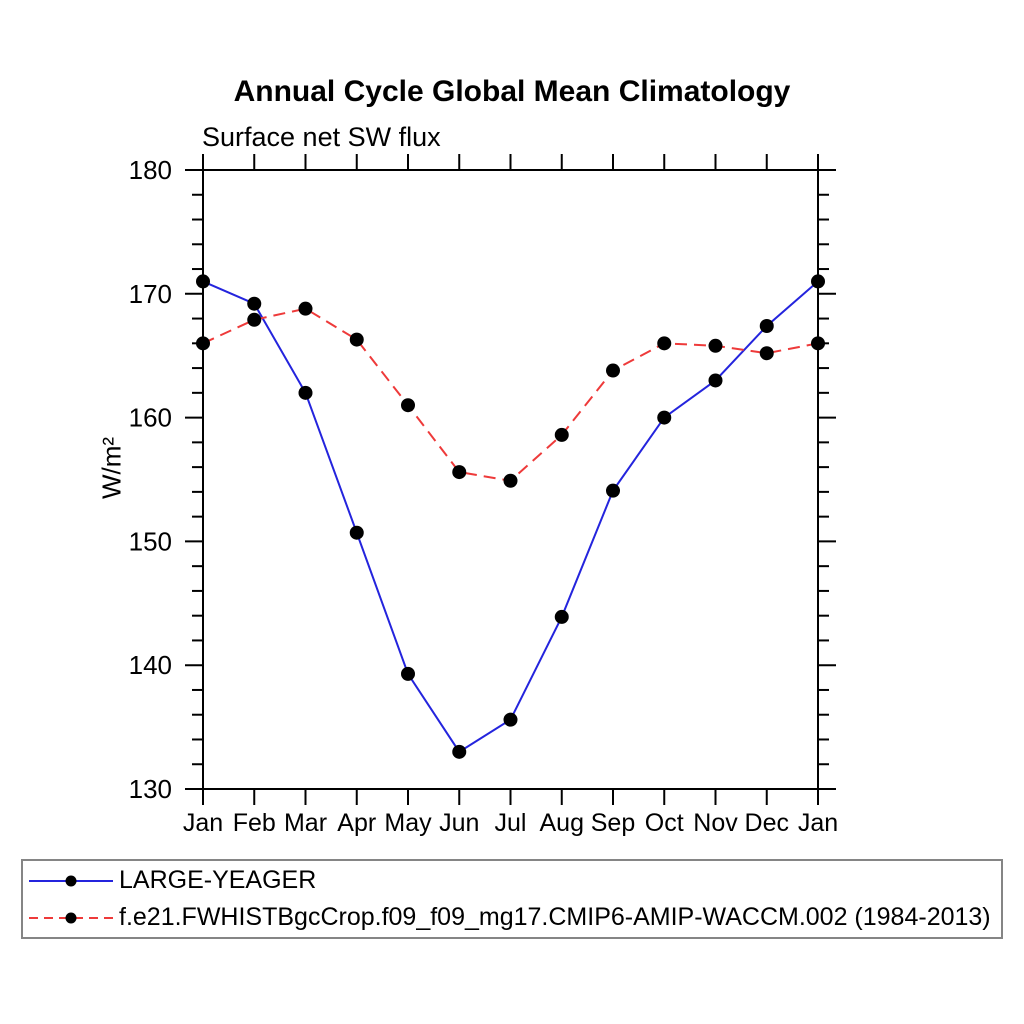 This screenshot has width=1024, height=1024. What do you see at coordinates (150, 541) in the screenshot?
I see `y-tick-label: 150` at bounding box center [150, 541].